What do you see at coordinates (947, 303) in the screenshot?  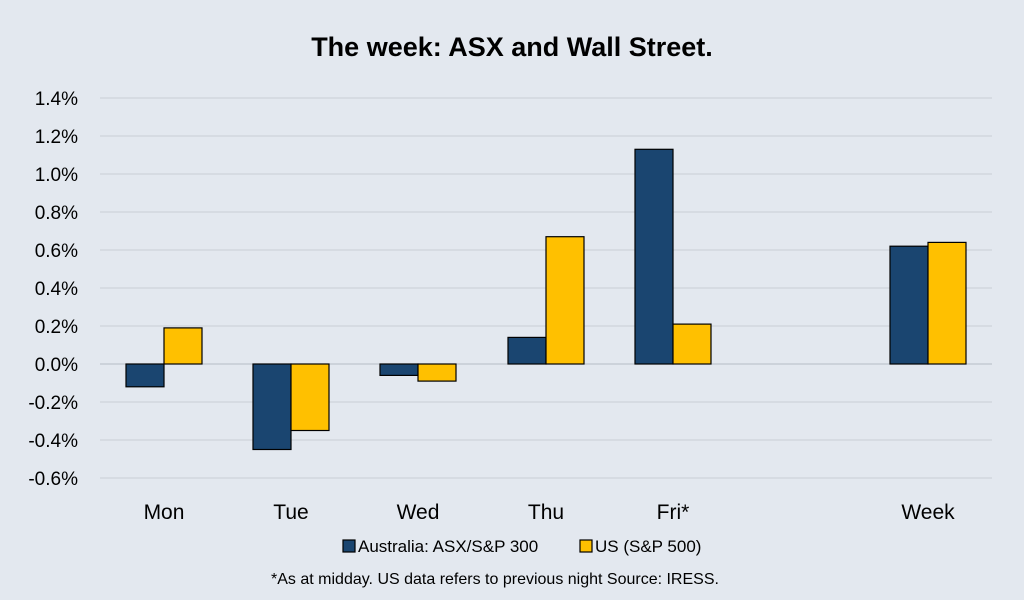 I see `bar-us-week` at bounding box center [947, 303].